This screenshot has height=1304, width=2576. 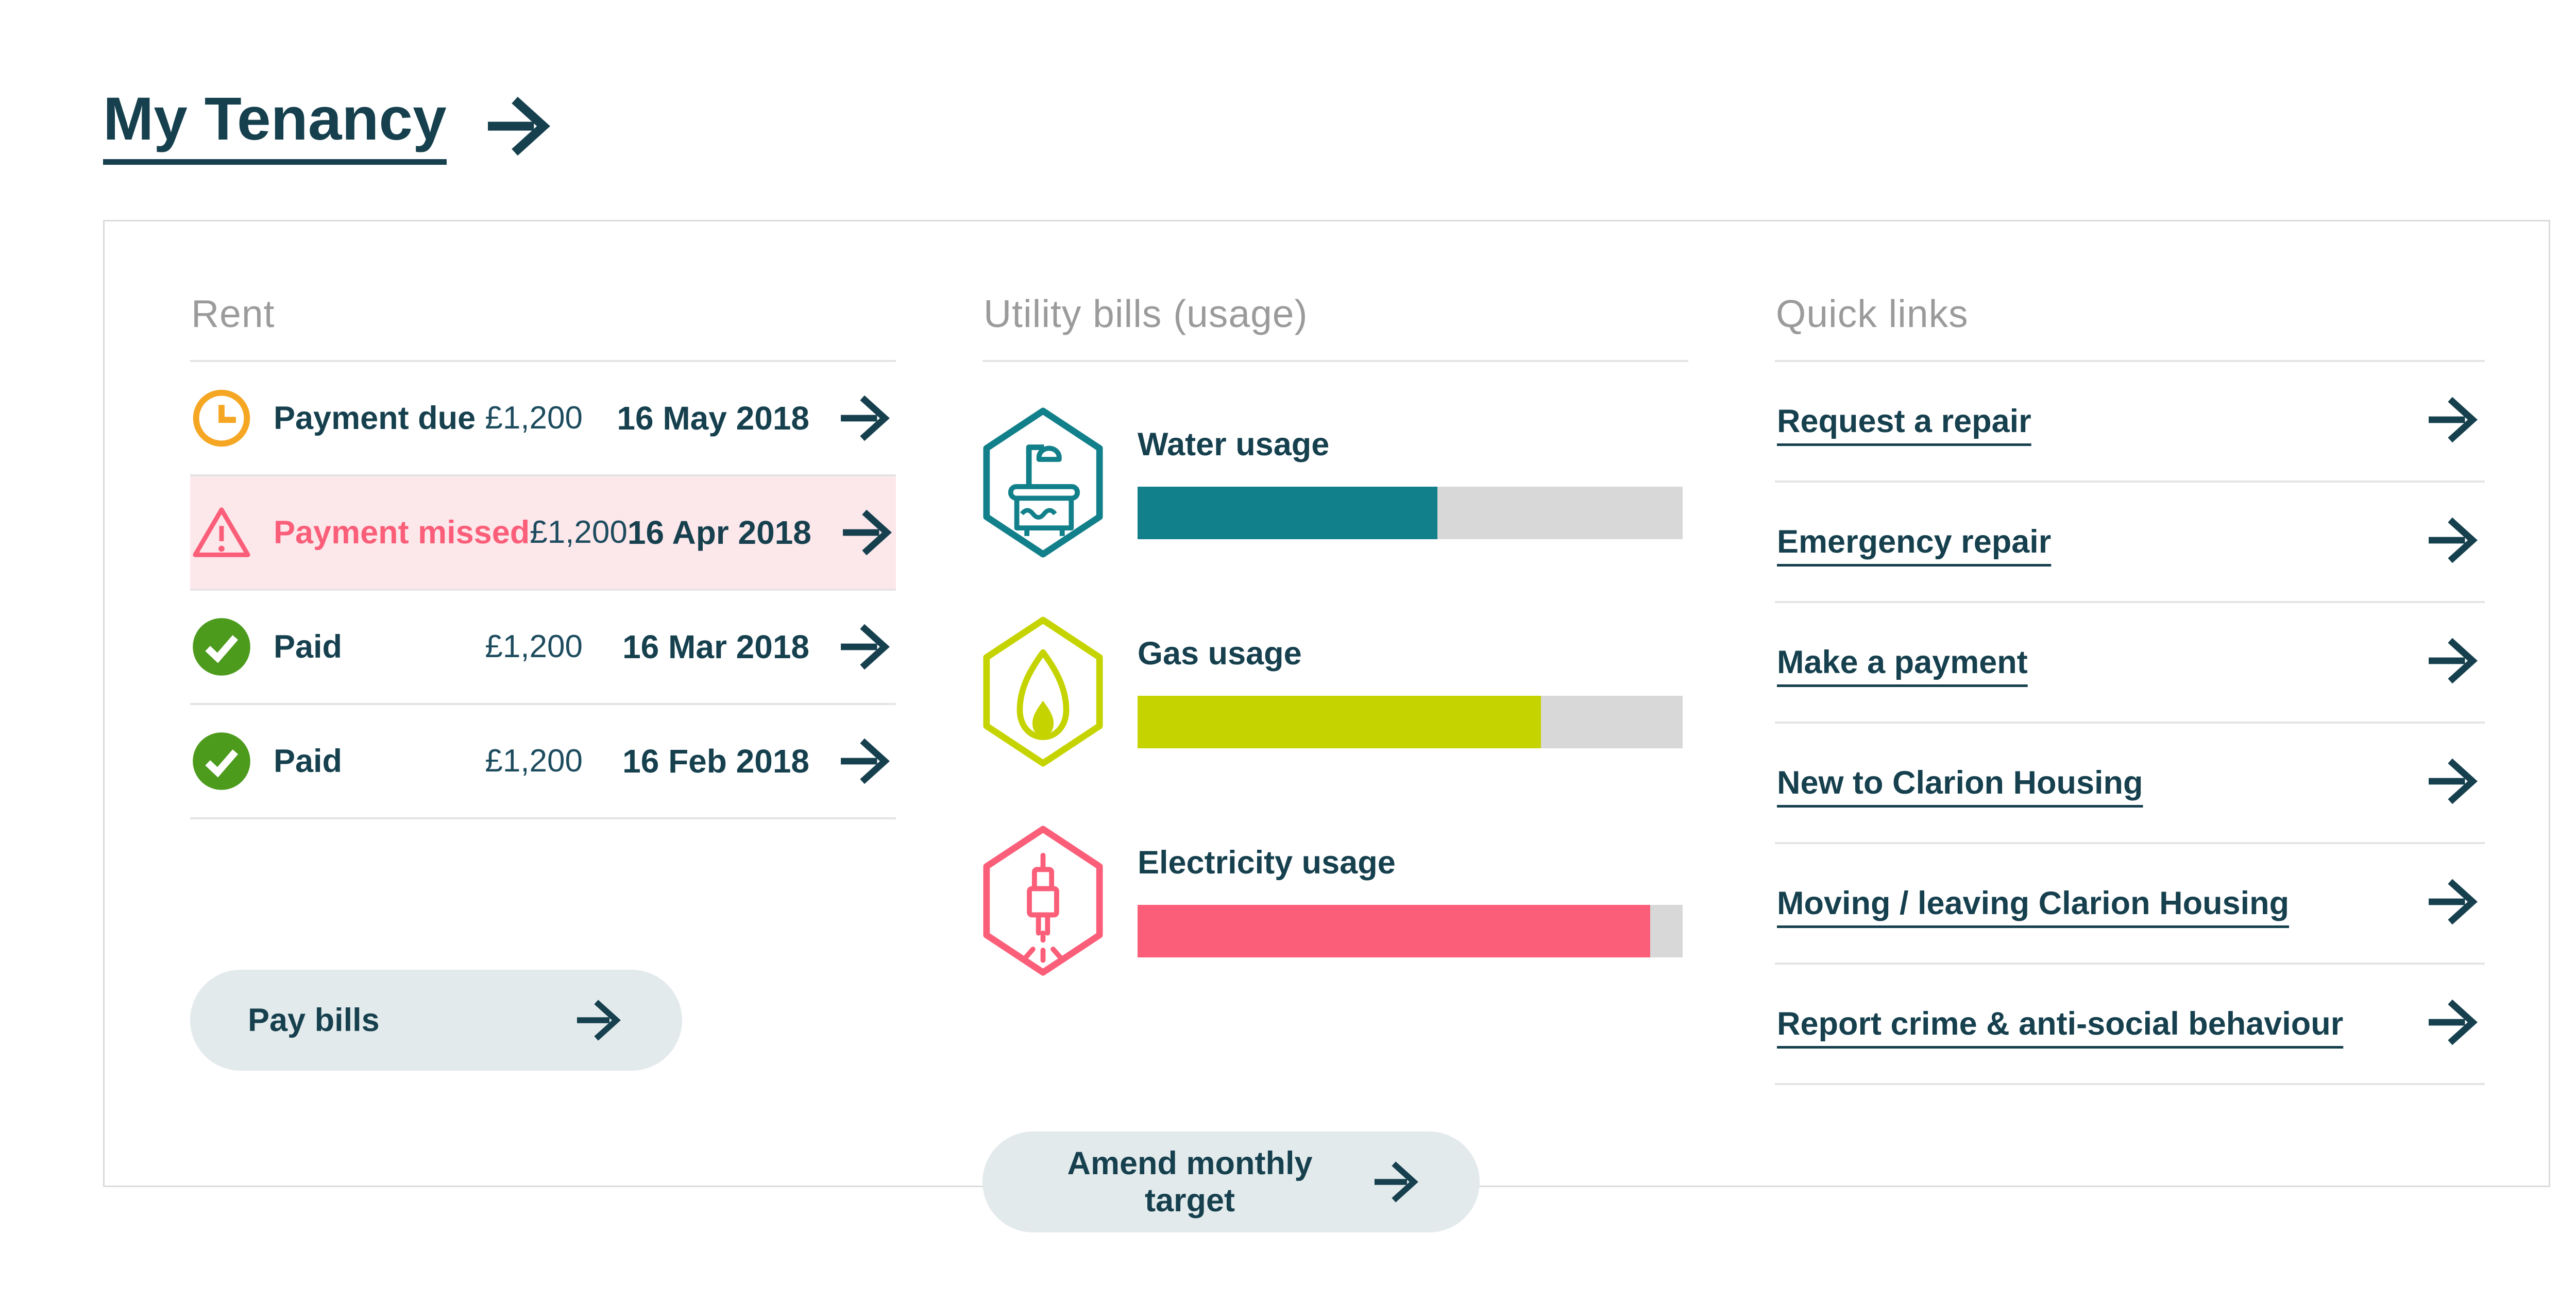 I want to click on payment-date: 16 May 2018, so click(x=713, y=418).